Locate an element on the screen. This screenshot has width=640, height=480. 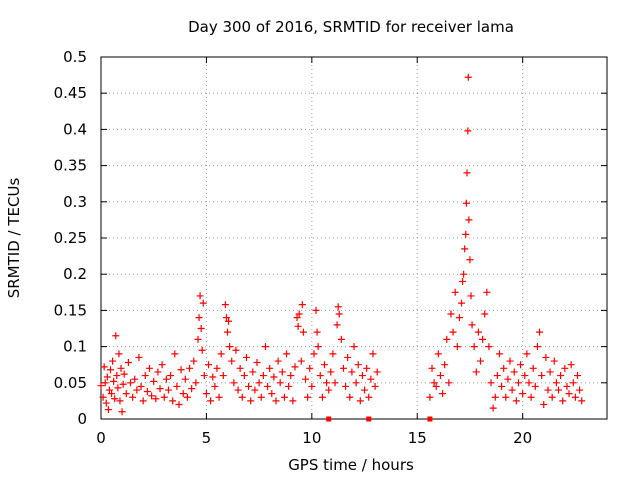
y-tick-label: 0.45 is located at coordinates (70, 93).